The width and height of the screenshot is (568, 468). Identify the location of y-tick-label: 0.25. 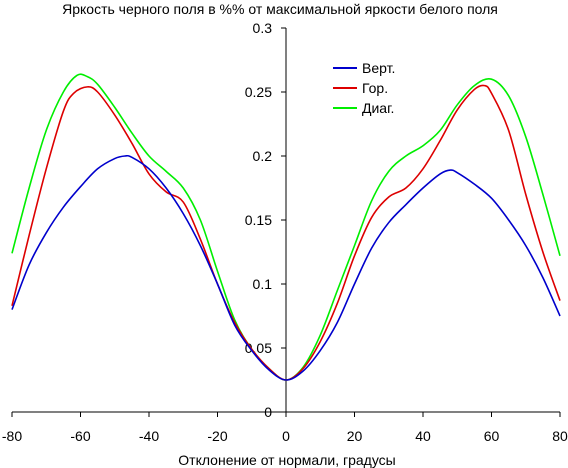
(258, 92).